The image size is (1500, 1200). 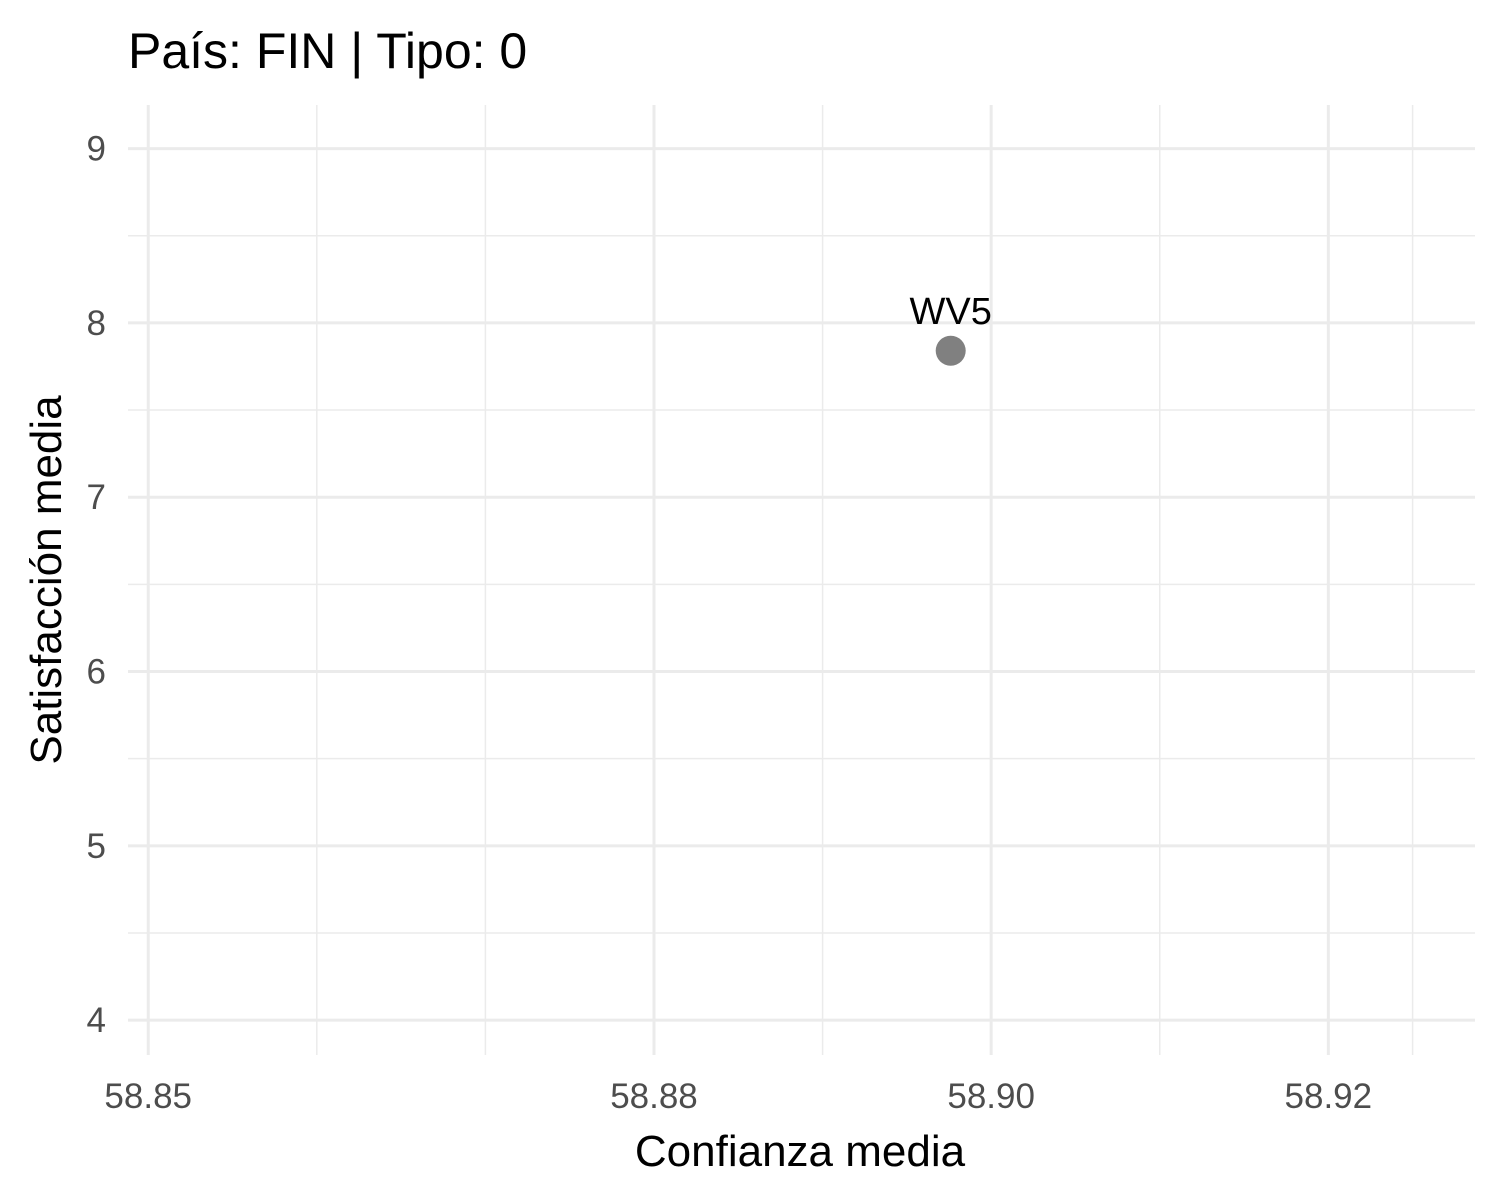 What do you see at coordinates (46, 580) in the screenshot?
I see `y-axis-title: Satisfacción media` at bounding box center [46, 580].